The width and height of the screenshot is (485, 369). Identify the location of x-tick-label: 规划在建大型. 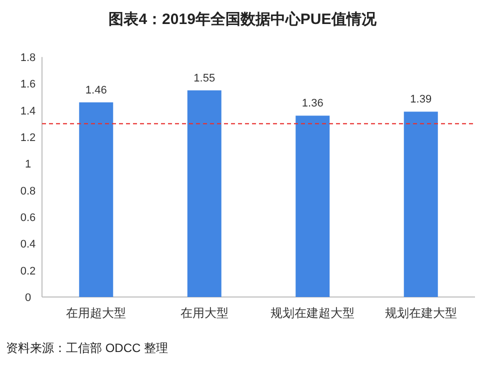
(420, 313).